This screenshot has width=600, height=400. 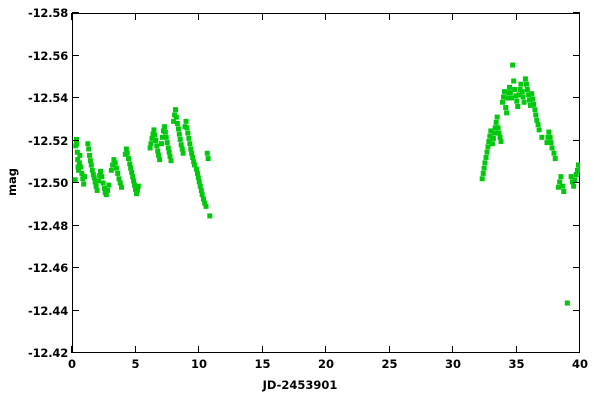 What do you see at coordinates (516, 364) in the screenshot?
I see `x-tick-label: 35` at bounding box center [516, 364].